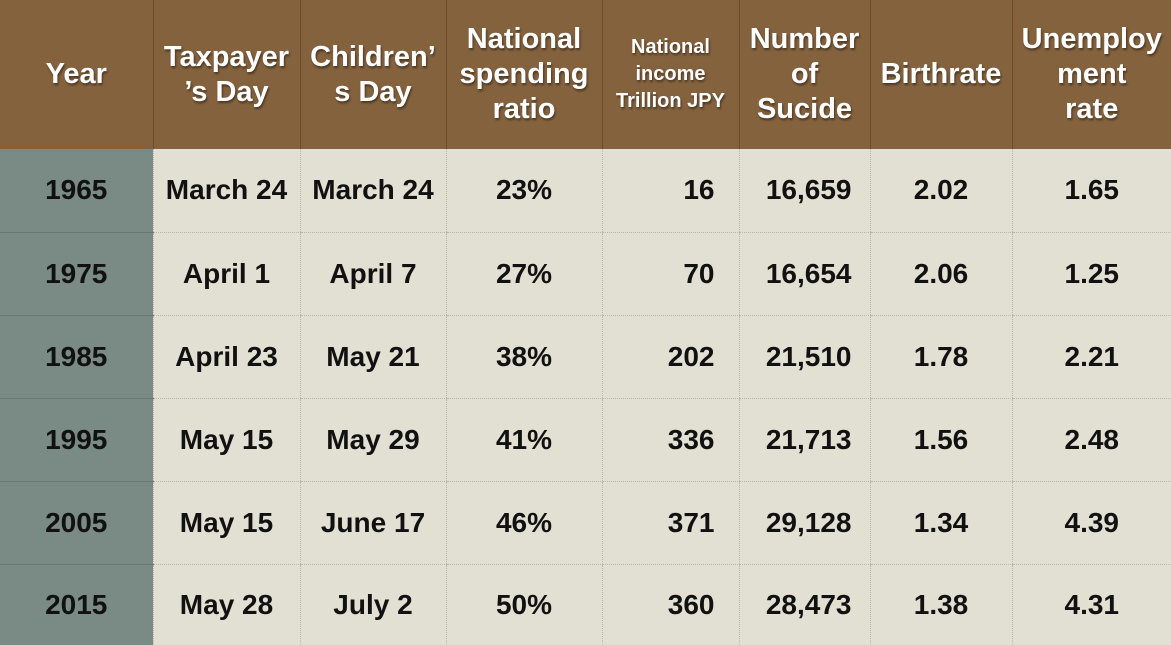 The height and width of the screenshot is (645, 1171). Describe the element at coordinates (372, 274) in the screenshot. I see `childrens-day-cell: April 7` at that location.